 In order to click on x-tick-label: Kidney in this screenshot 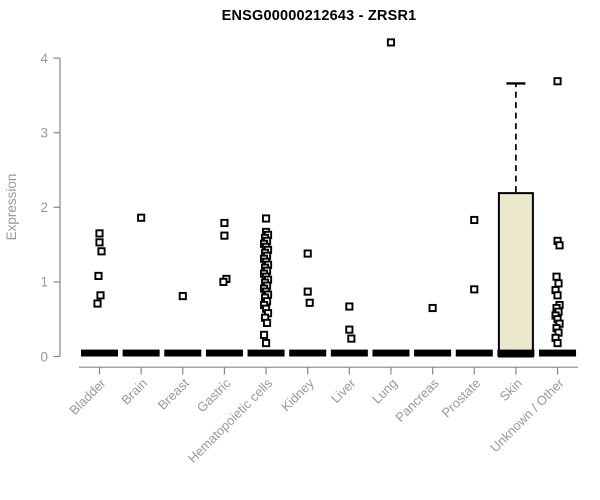, I will do `click(297, 394)`.